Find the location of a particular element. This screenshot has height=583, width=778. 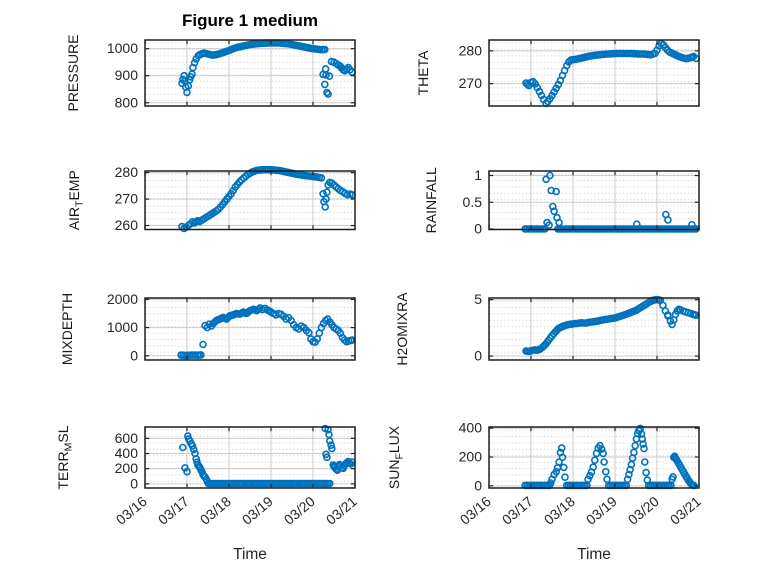

y-axis-label: AIRTEMP is located at coordinates (76, 200).